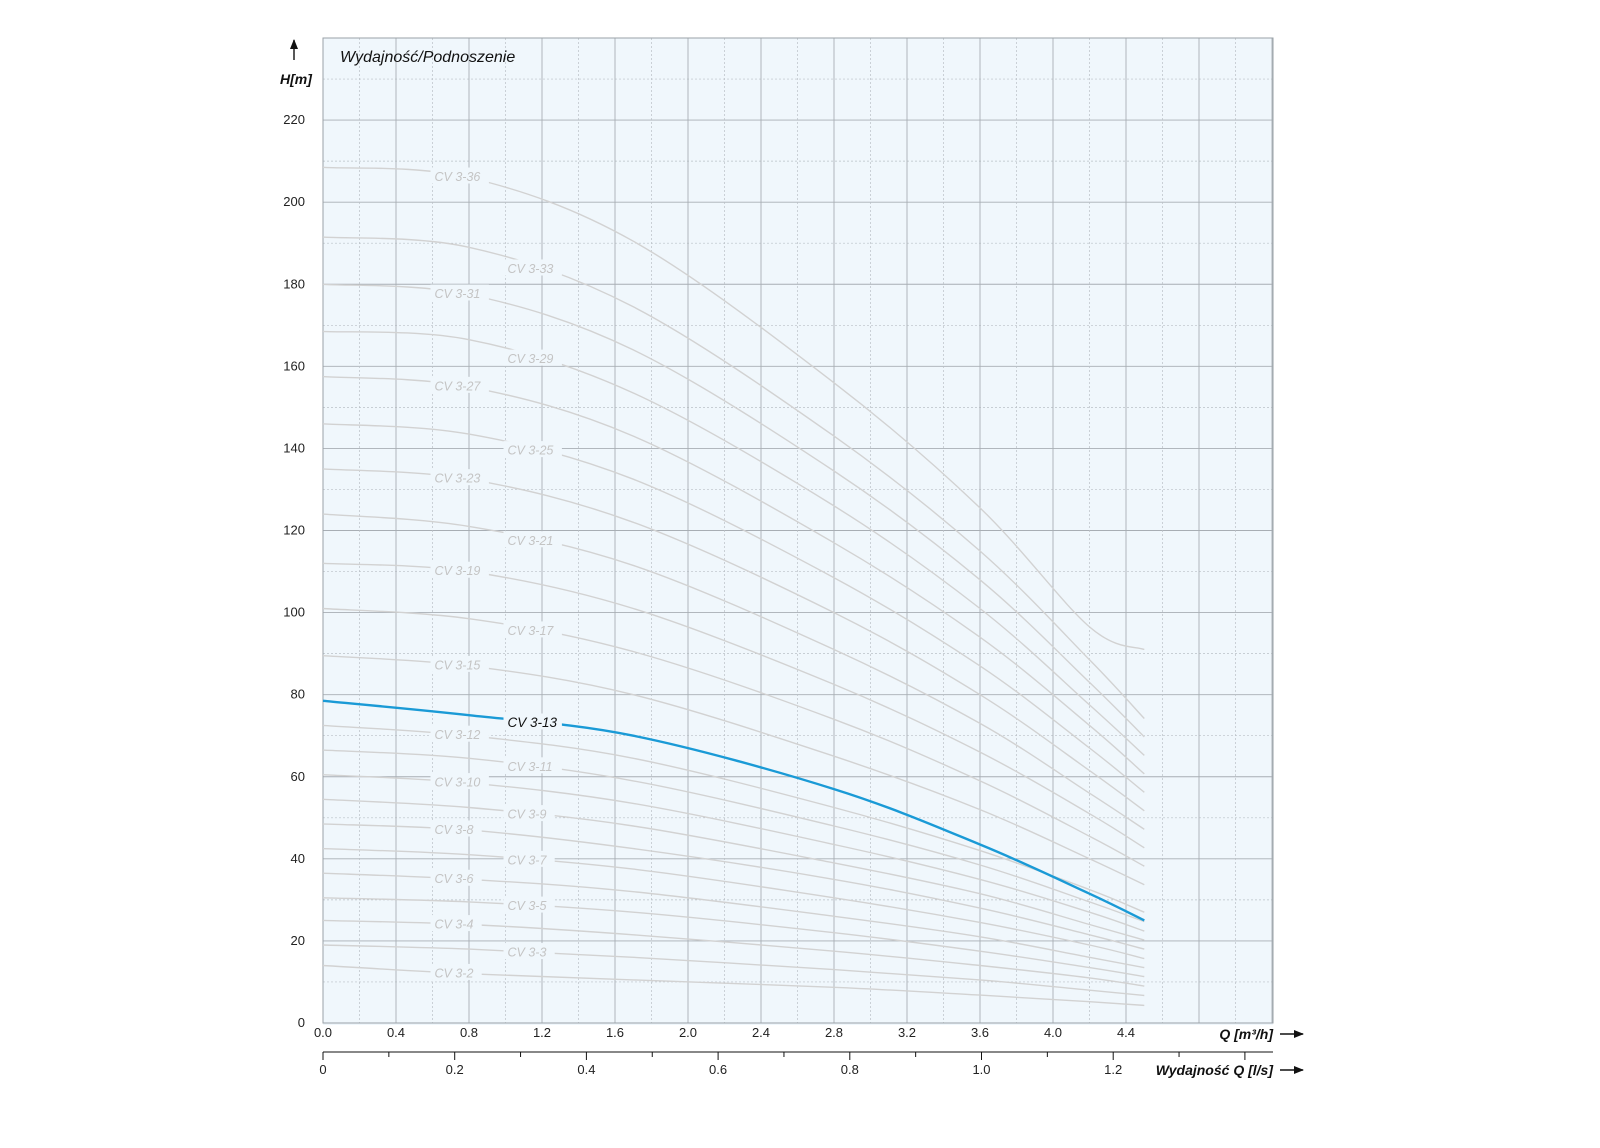 This screenshot has height=1148, width=1600. Describe the element at coordinates (298, 694) in the screenshot. I see `y-tick-label: 80` at that location.